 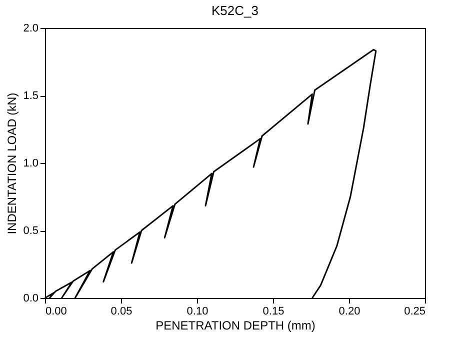 What do you see at coordinates (12, 163) in the screenshot?
I see `y-axis-title: INDENTATION LOAD (kN)` at bounding box center [12, 163].